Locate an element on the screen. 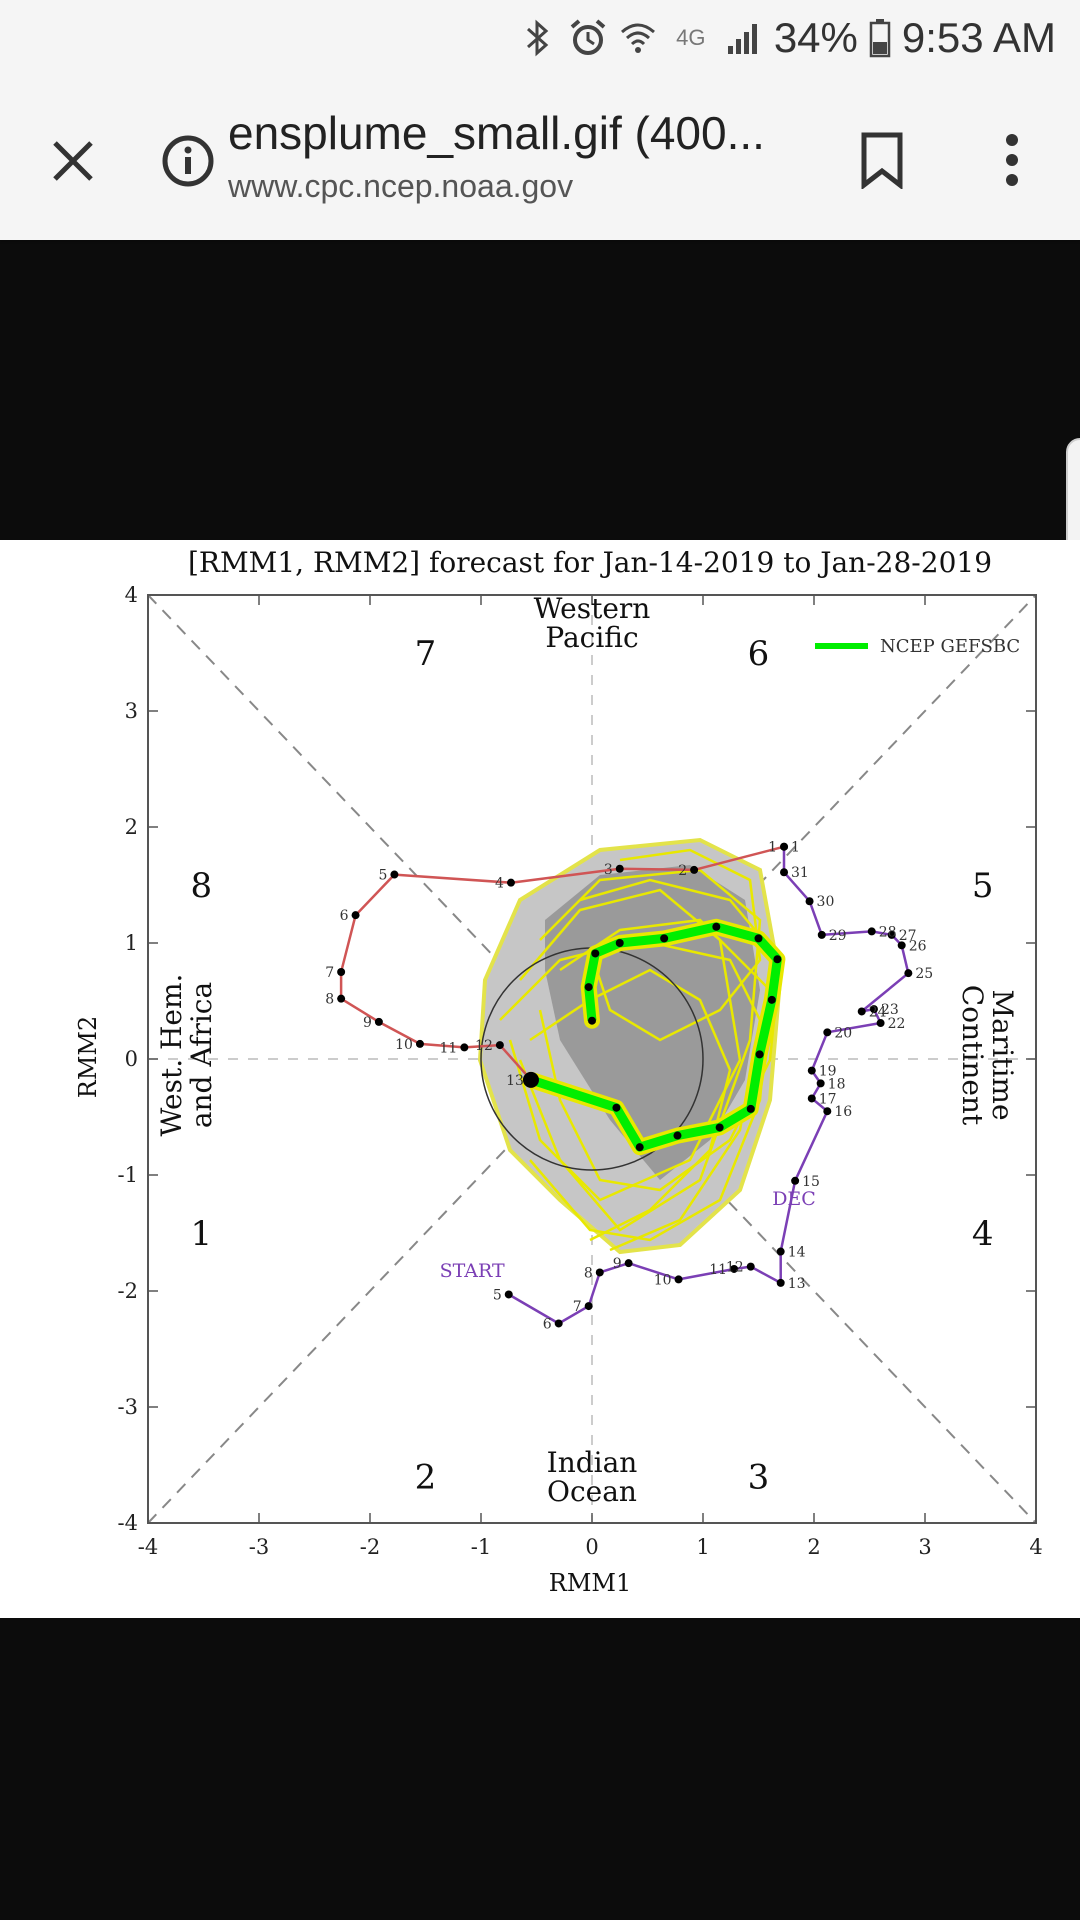 The height and width of the screenshot is (1920, 1080). region-top: Western Pacific is located at coordinates (592, 623).